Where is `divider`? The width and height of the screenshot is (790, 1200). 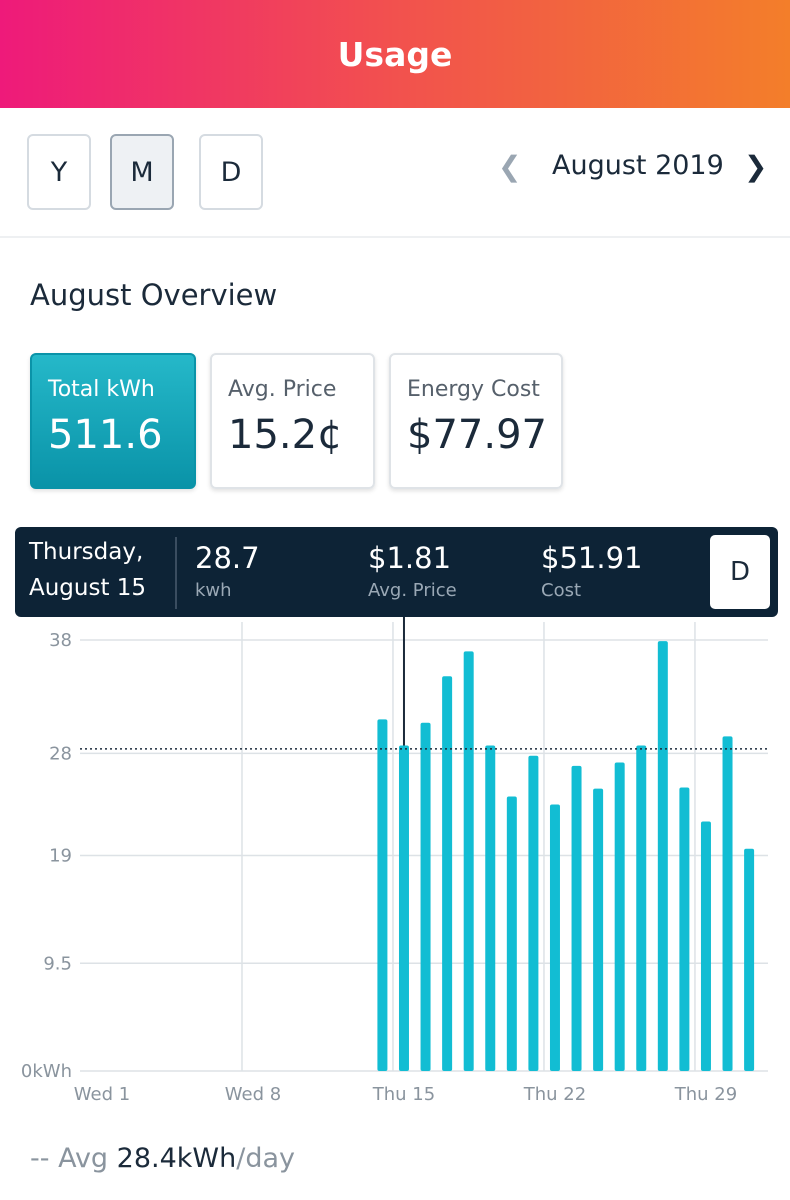 divider is located at coordinates (176, 573).